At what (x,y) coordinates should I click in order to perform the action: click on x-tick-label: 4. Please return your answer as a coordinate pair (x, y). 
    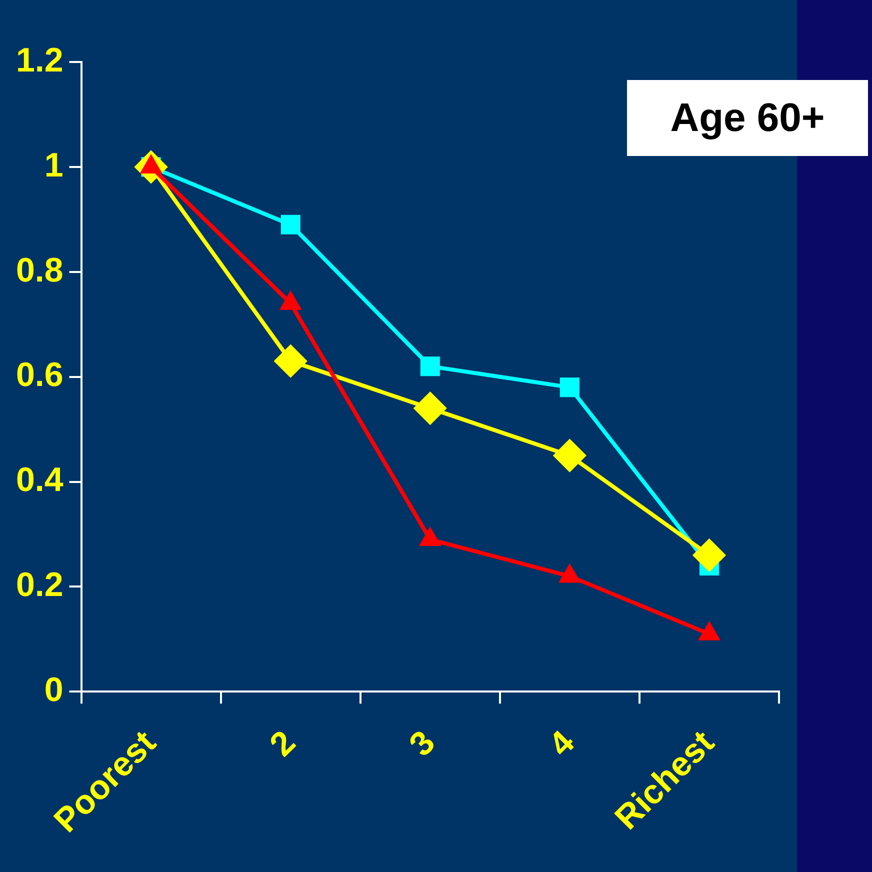
    Looking at the image, I should click on (562, 743).